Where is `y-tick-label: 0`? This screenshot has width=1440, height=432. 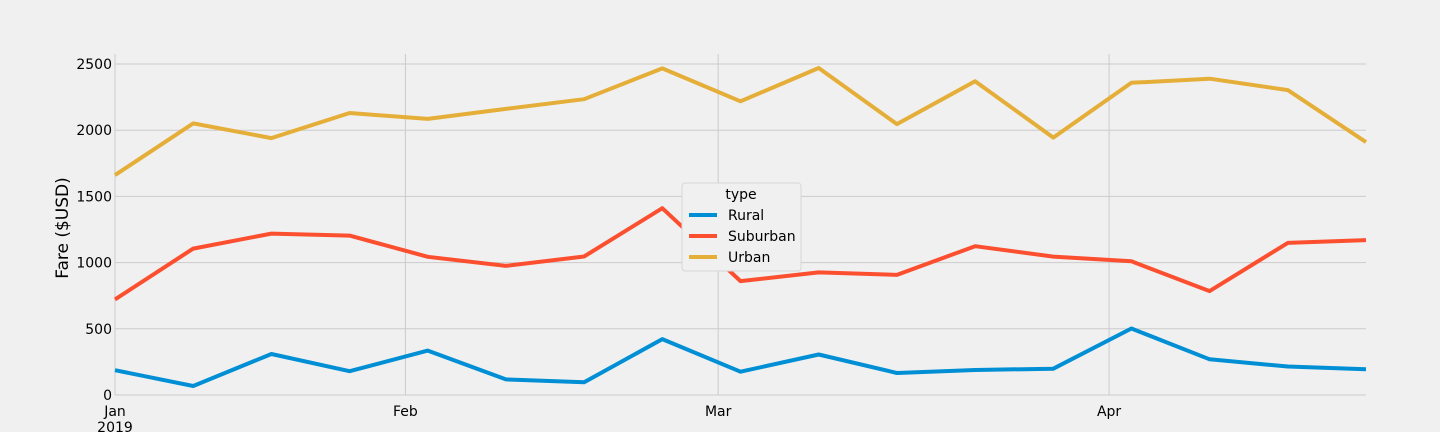 y-tick-label: 0 is located at coordinates (107, 396).